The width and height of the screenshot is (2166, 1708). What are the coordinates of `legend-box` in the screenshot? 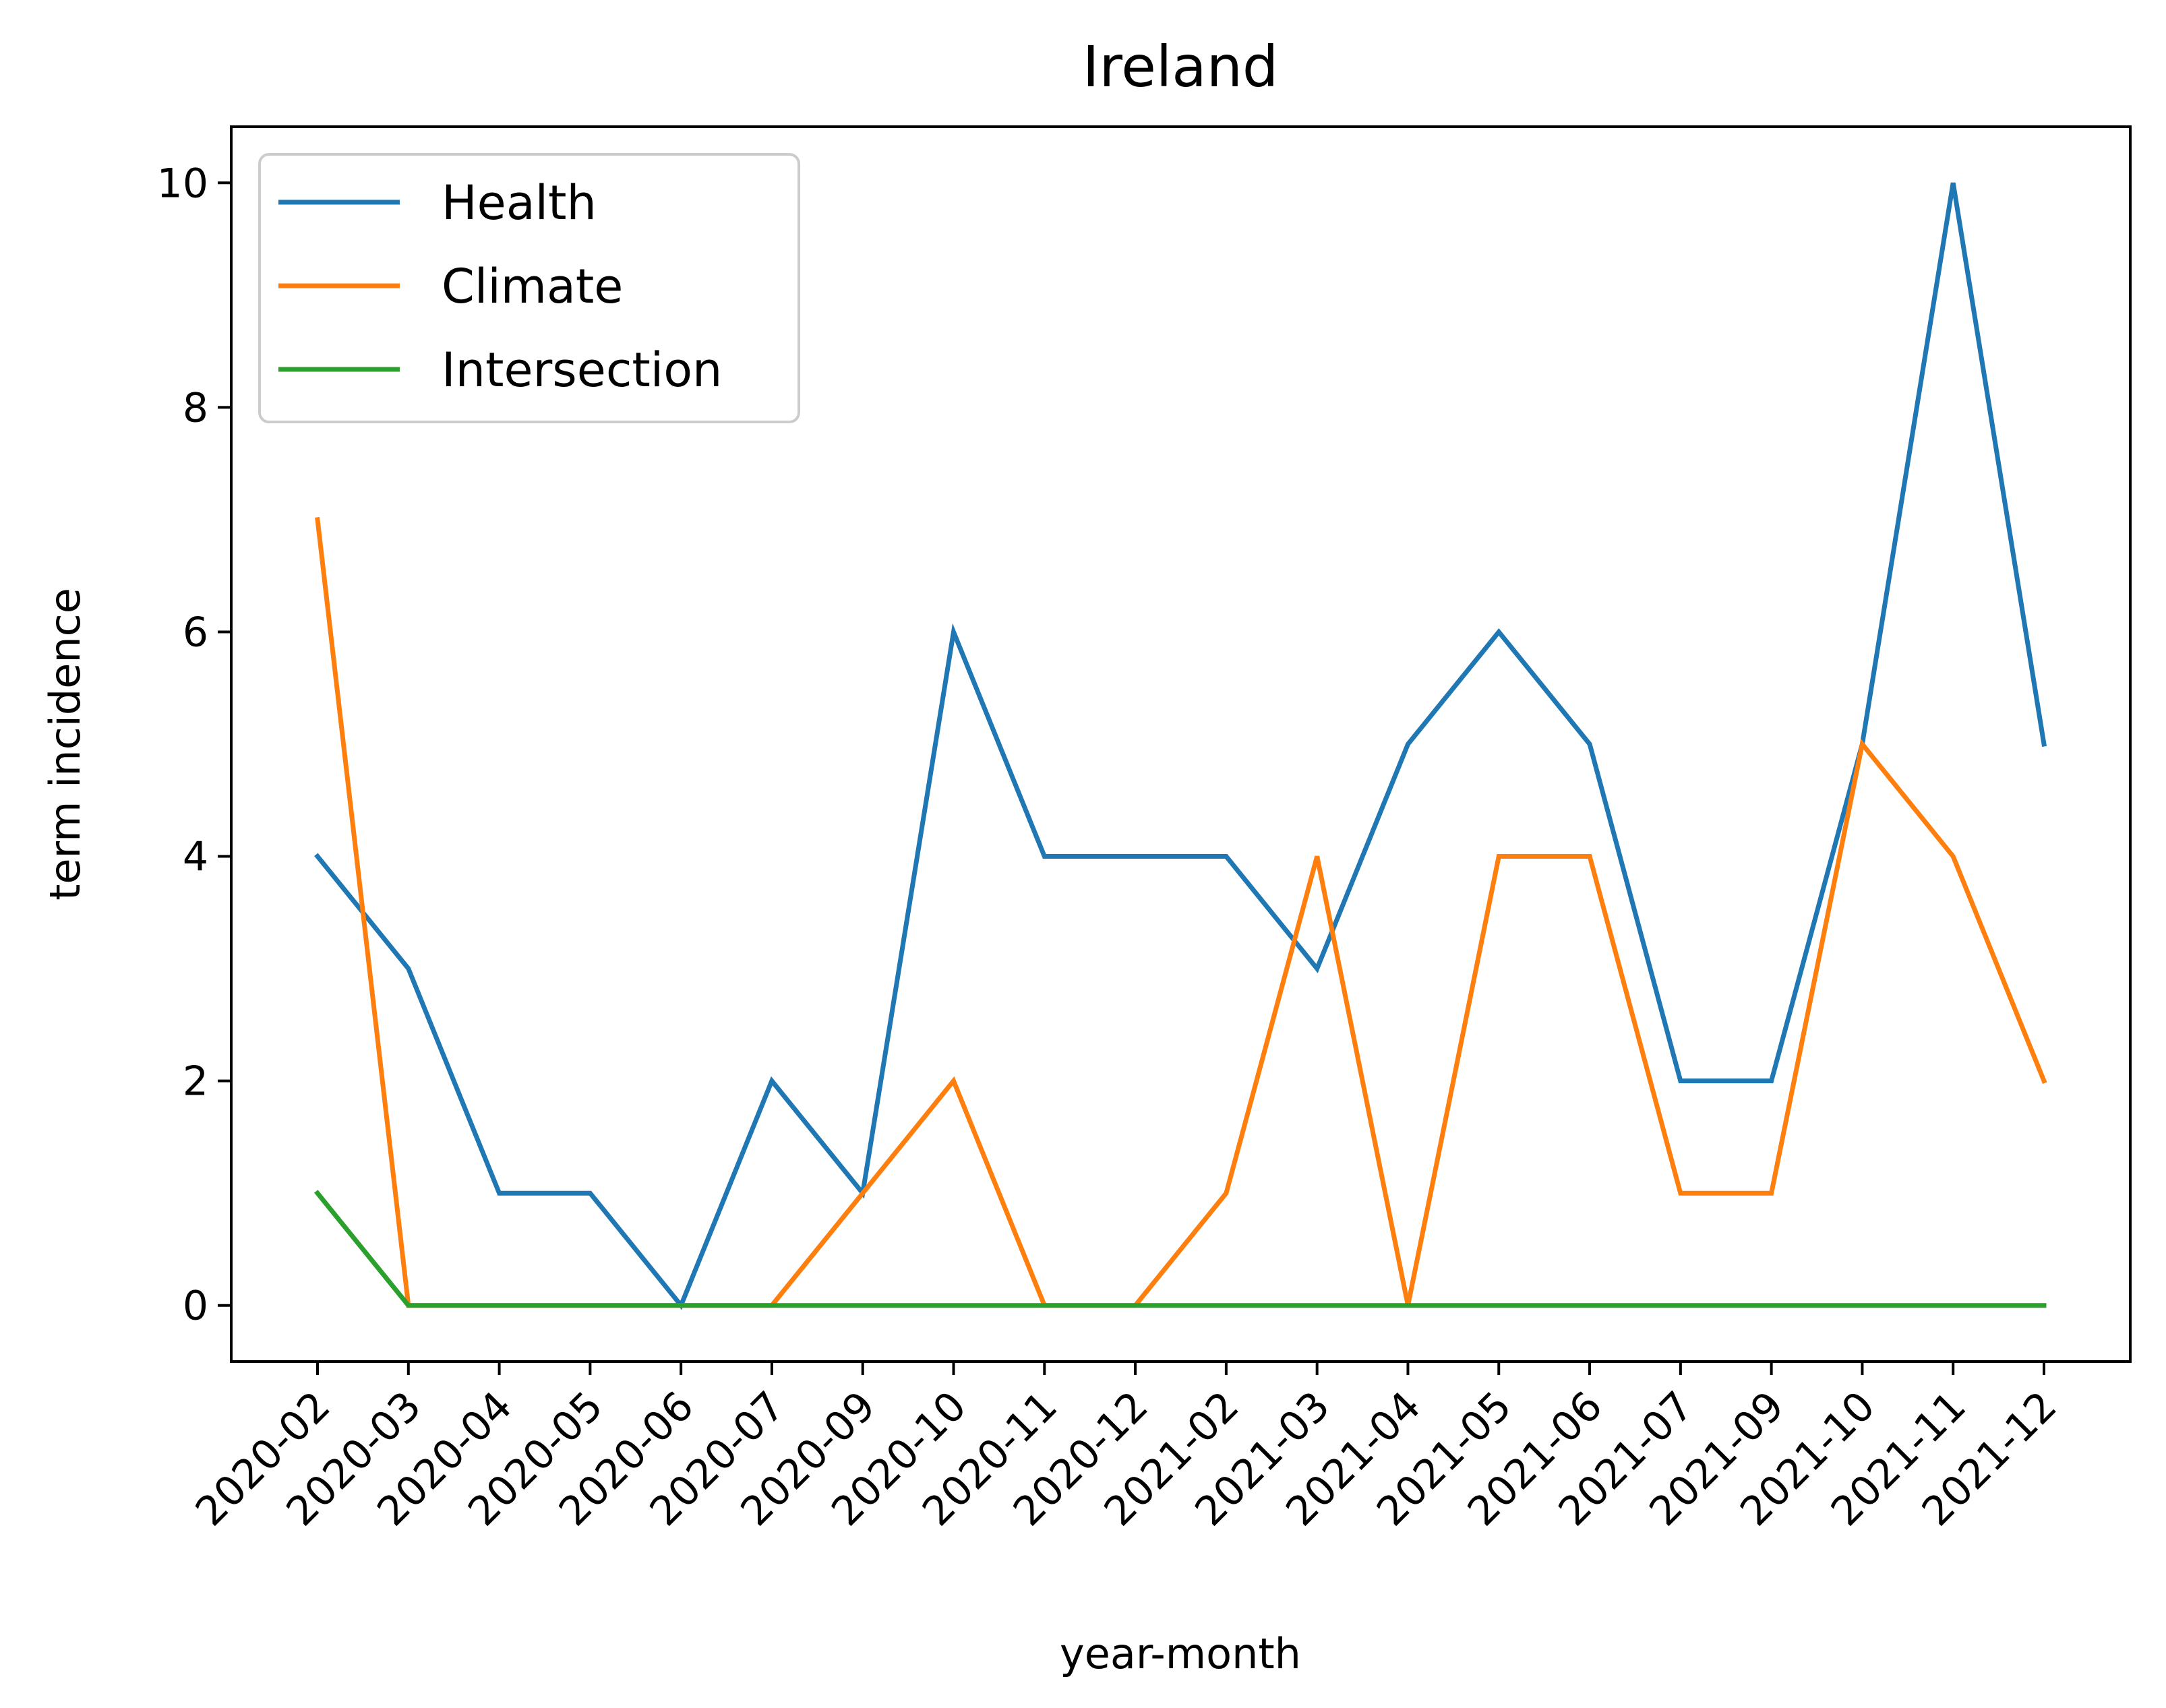 It's located at (529, 288).